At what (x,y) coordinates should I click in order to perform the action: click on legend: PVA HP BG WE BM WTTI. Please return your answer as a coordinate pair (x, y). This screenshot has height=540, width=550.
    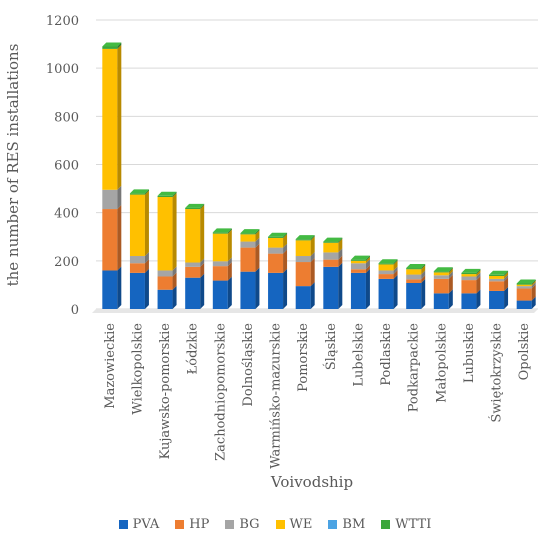
    Looking at the image, I should click on (275, 524).